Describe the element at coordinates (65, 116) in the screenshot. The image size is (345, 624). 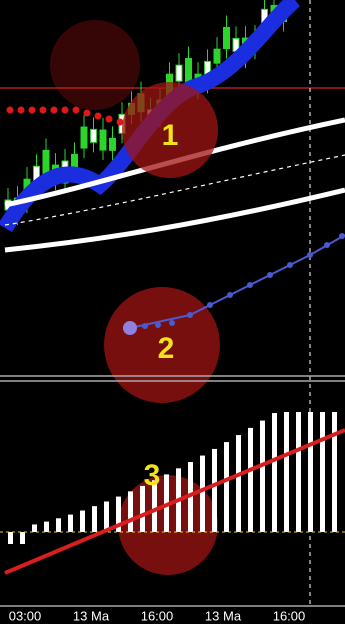
I see `red-dots` at that location.